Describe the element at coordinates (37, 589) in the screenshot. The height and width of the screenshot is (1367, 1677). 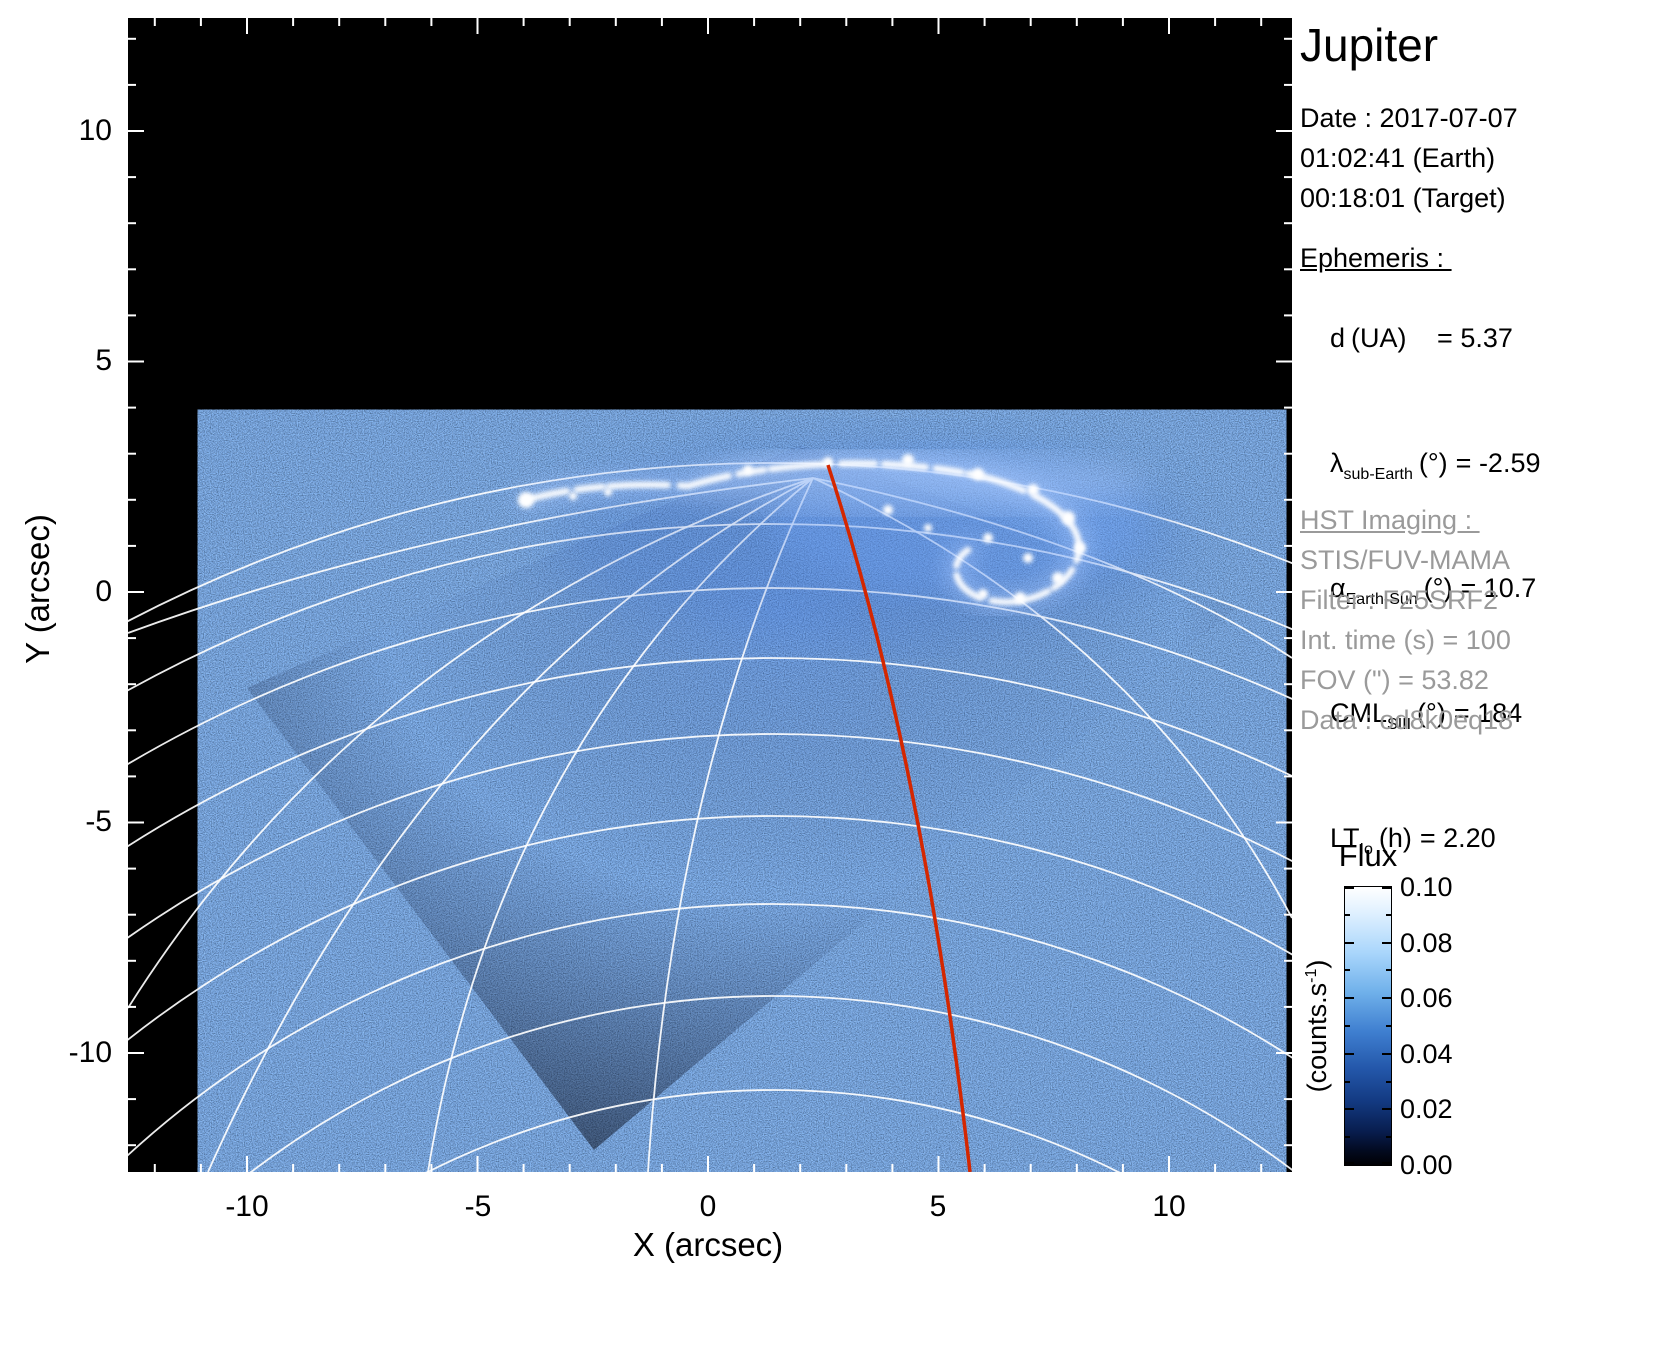
I see `y-axis-title: Y (arcsec)` at that location.